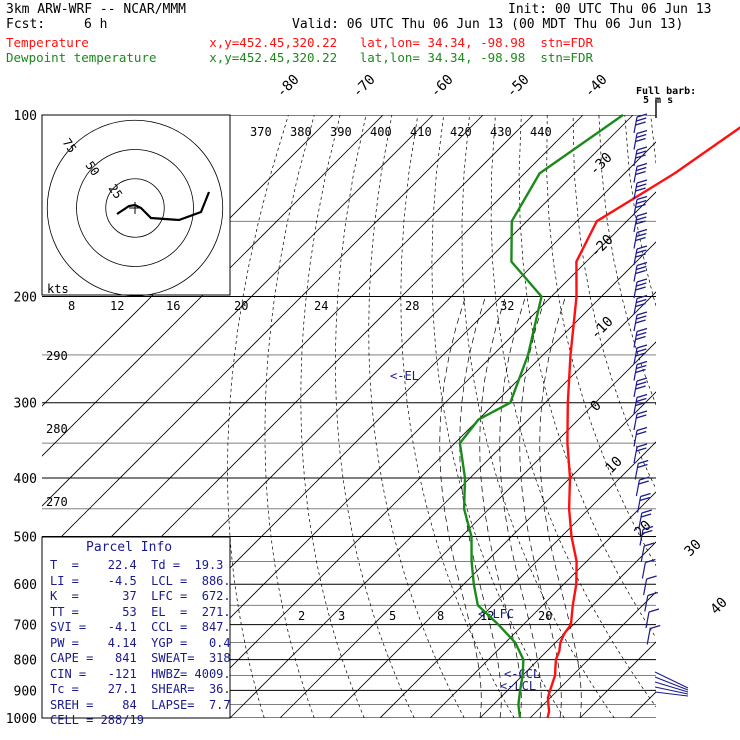  Describe the element at coordinates (25, 626) in the screenshot. I see `pressure-label: 700` at that location.